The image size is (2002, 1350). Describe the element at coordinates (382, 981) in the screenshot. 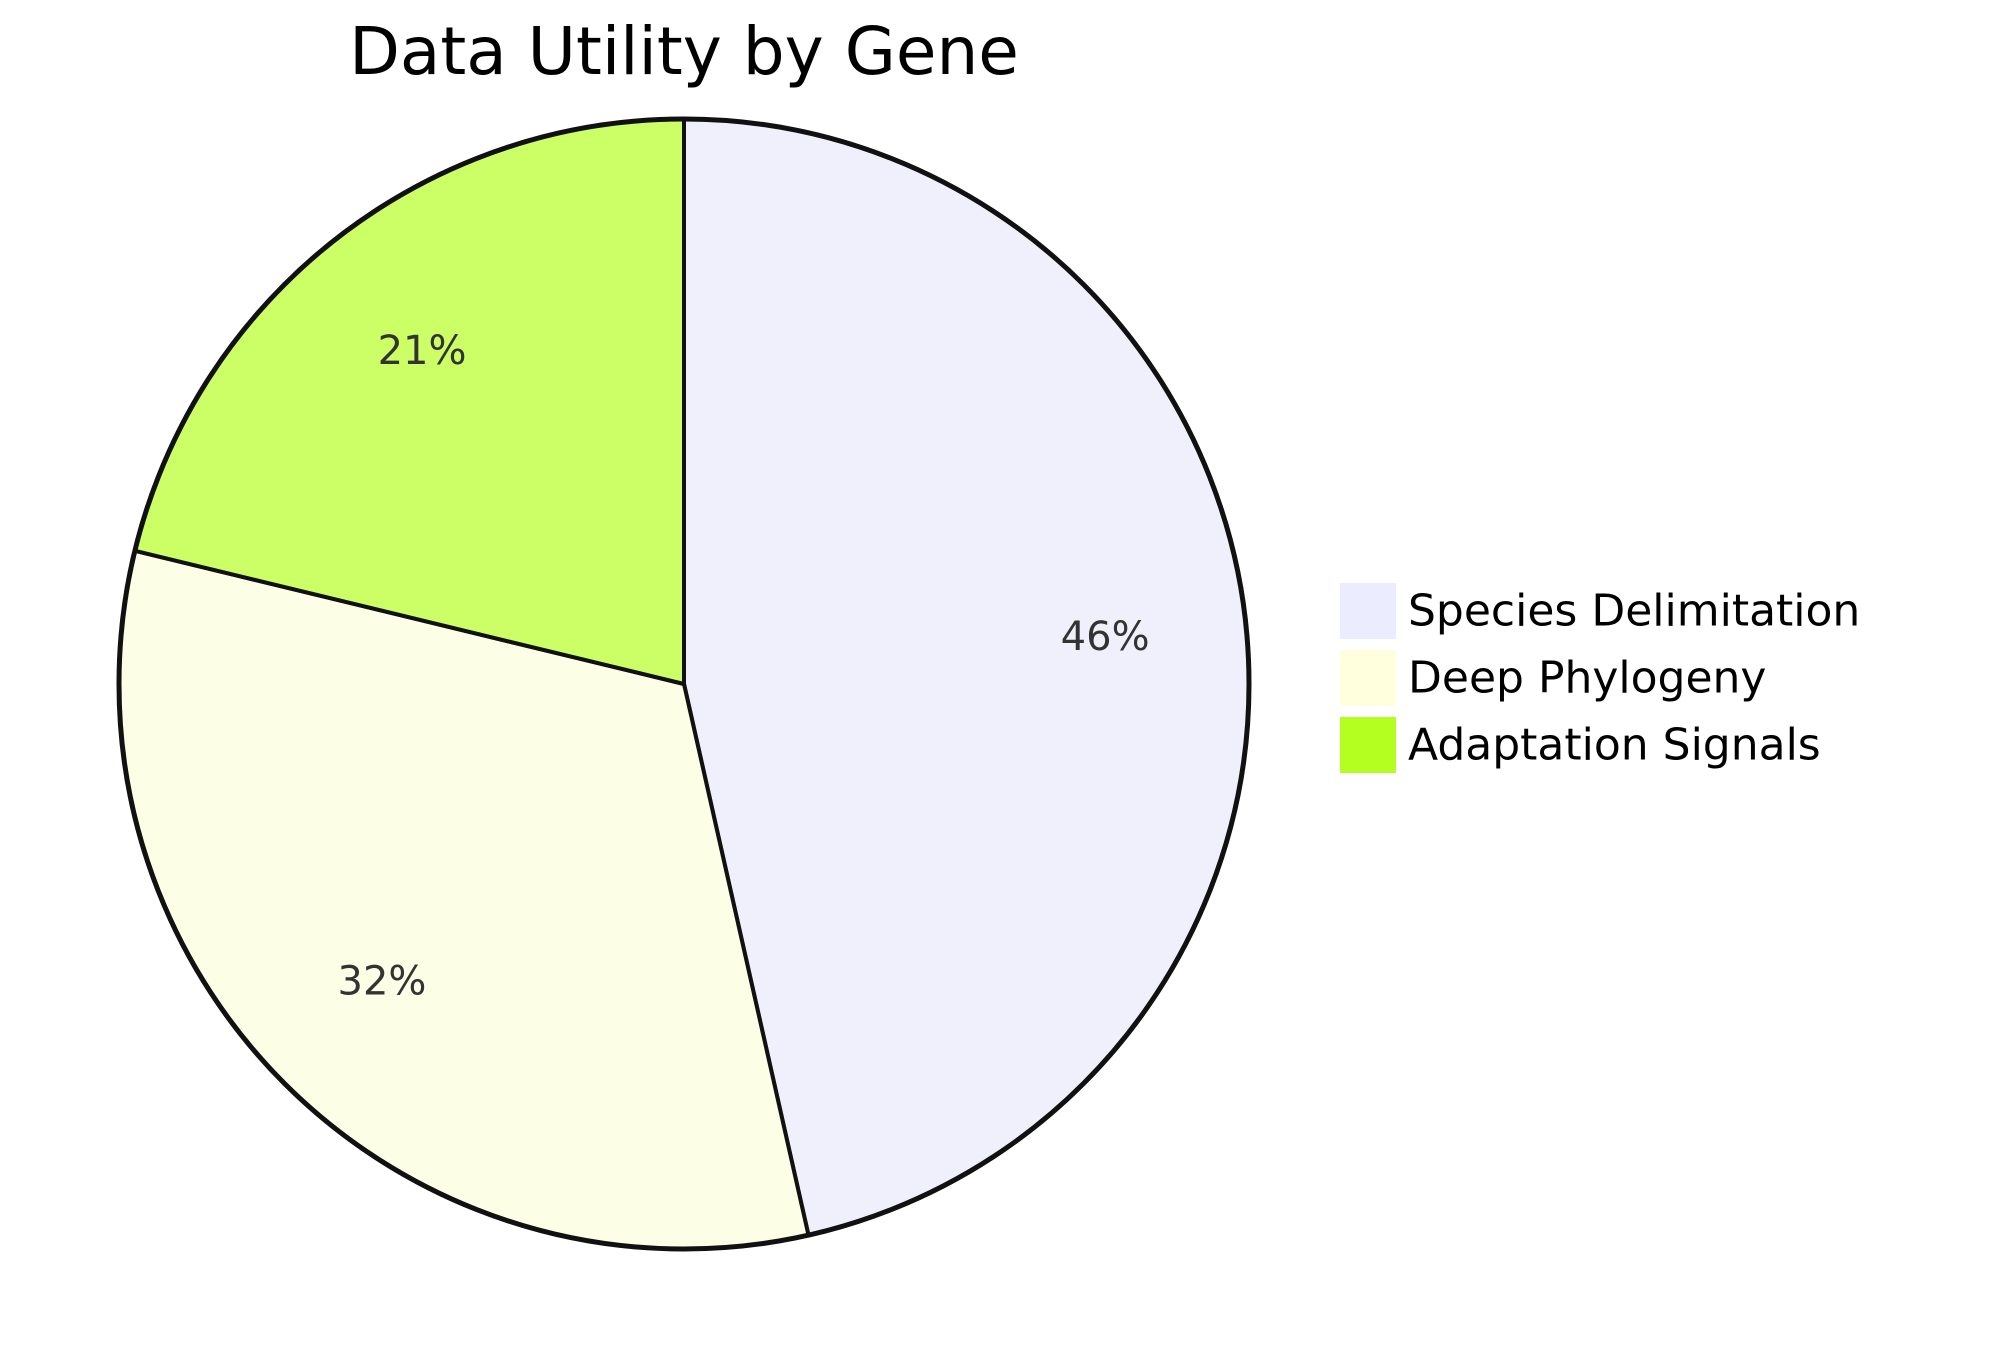

I see `slice-percent-label: 32%` at that location.